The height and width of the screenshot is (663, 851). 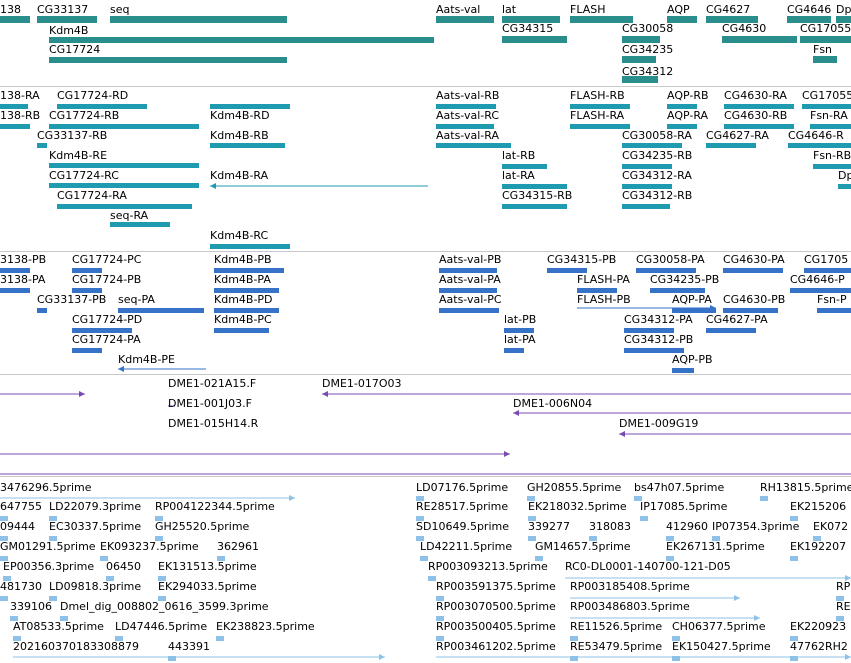 I want to click on transcript-bar-138-rb, so click(x=15, y=126).